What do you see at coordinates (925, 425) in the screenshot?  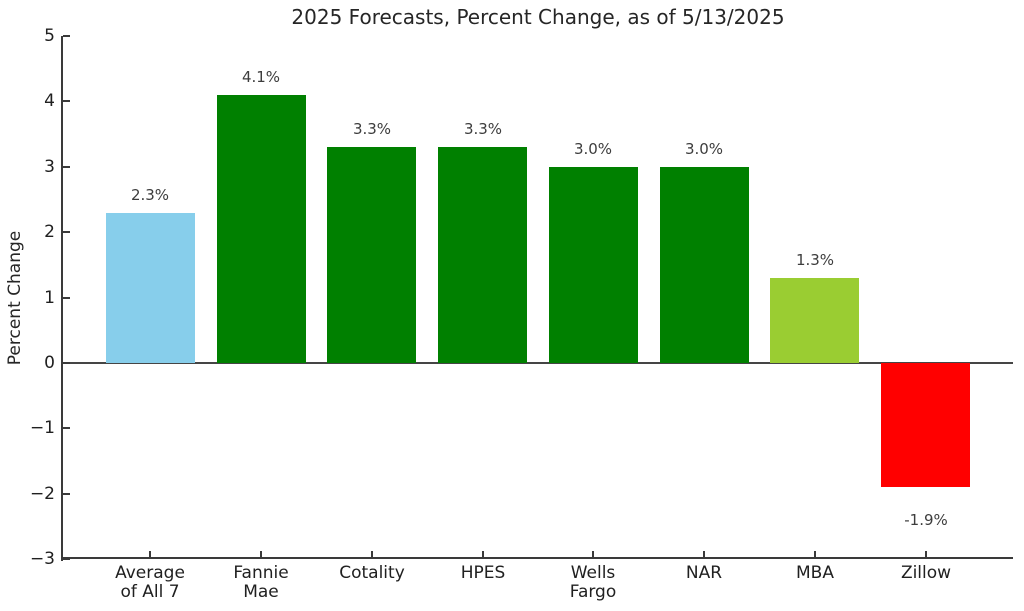 I see `bar-zillow` at bounding box center [925, 425].